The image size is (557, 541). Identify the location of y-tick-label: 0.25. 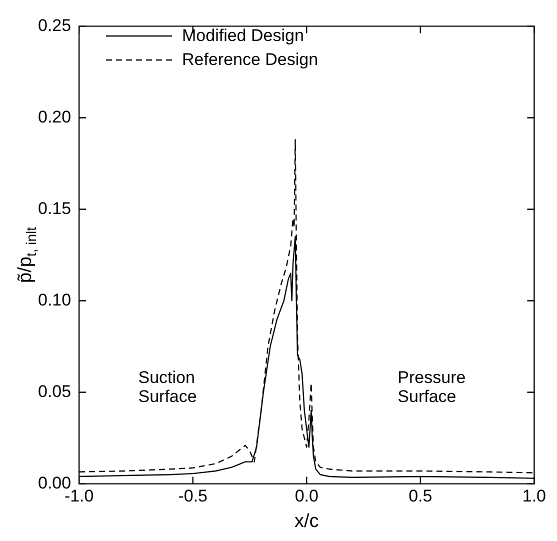
(55, 25).